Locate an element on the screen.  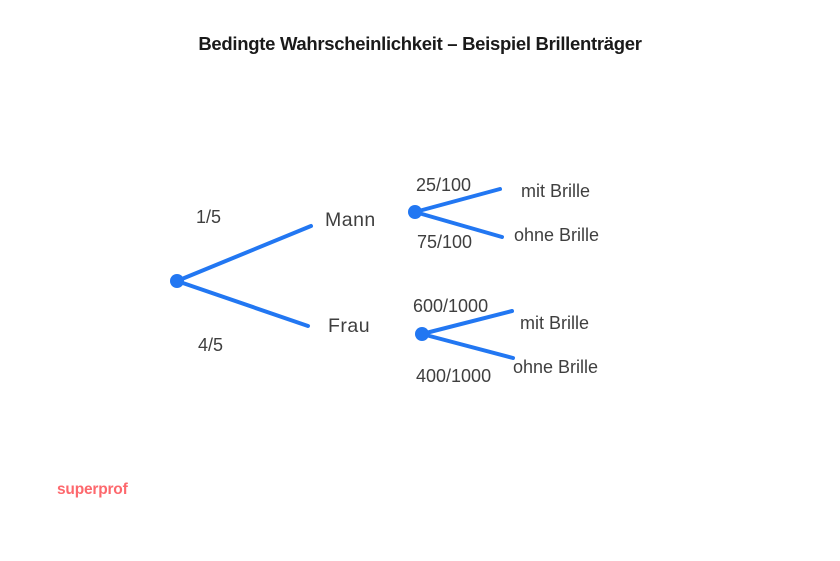
branch-mann-ohne-brille is located at coordinates (458, 224).